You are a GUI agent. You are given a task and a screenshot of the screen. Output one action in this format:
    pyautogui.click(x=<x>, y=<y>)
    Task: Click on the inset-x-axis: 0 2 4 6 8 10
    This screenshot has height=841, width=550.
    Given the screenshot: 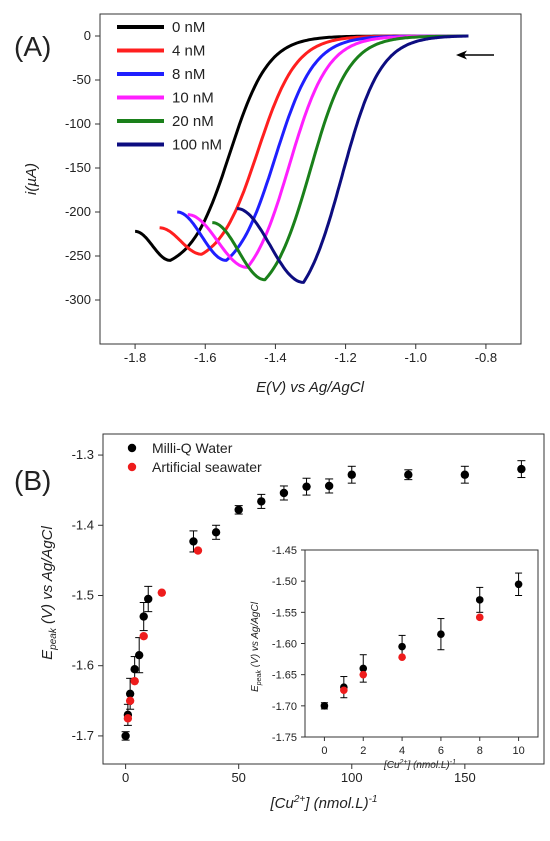 What is the action you would take?
    pyautogui.click(x=423, y=747)
    